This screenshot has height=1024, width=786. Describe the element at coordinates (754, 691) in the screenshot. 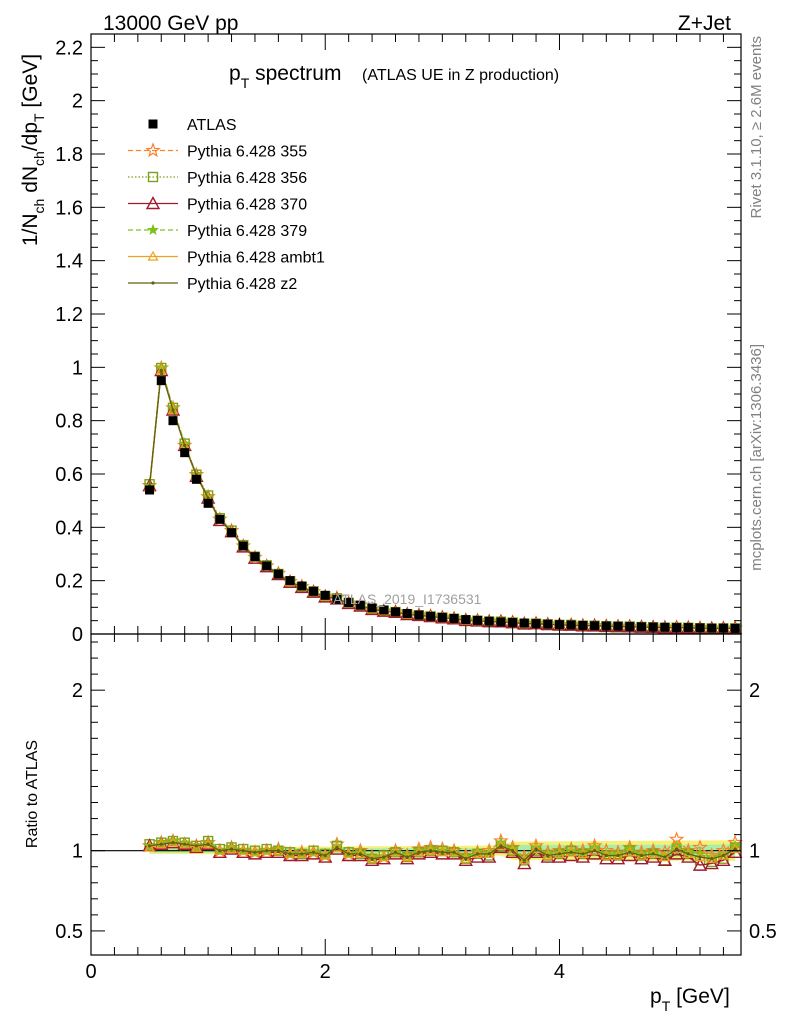

I see `ratio-ytick-label-right-2: 2` at that location.